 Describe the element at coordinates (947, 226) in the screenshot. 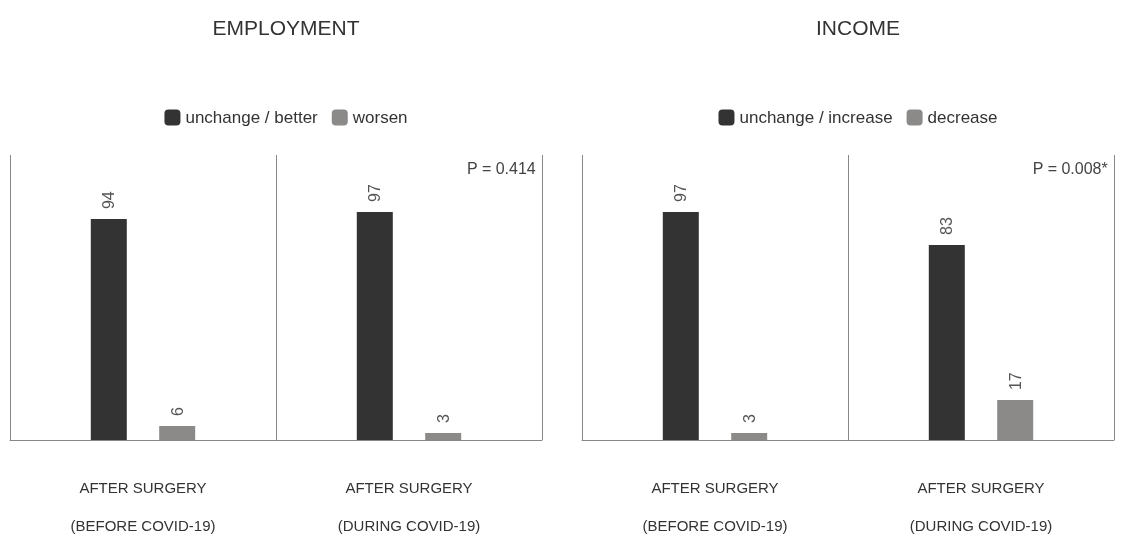

I see `data-label: 83` at that location.